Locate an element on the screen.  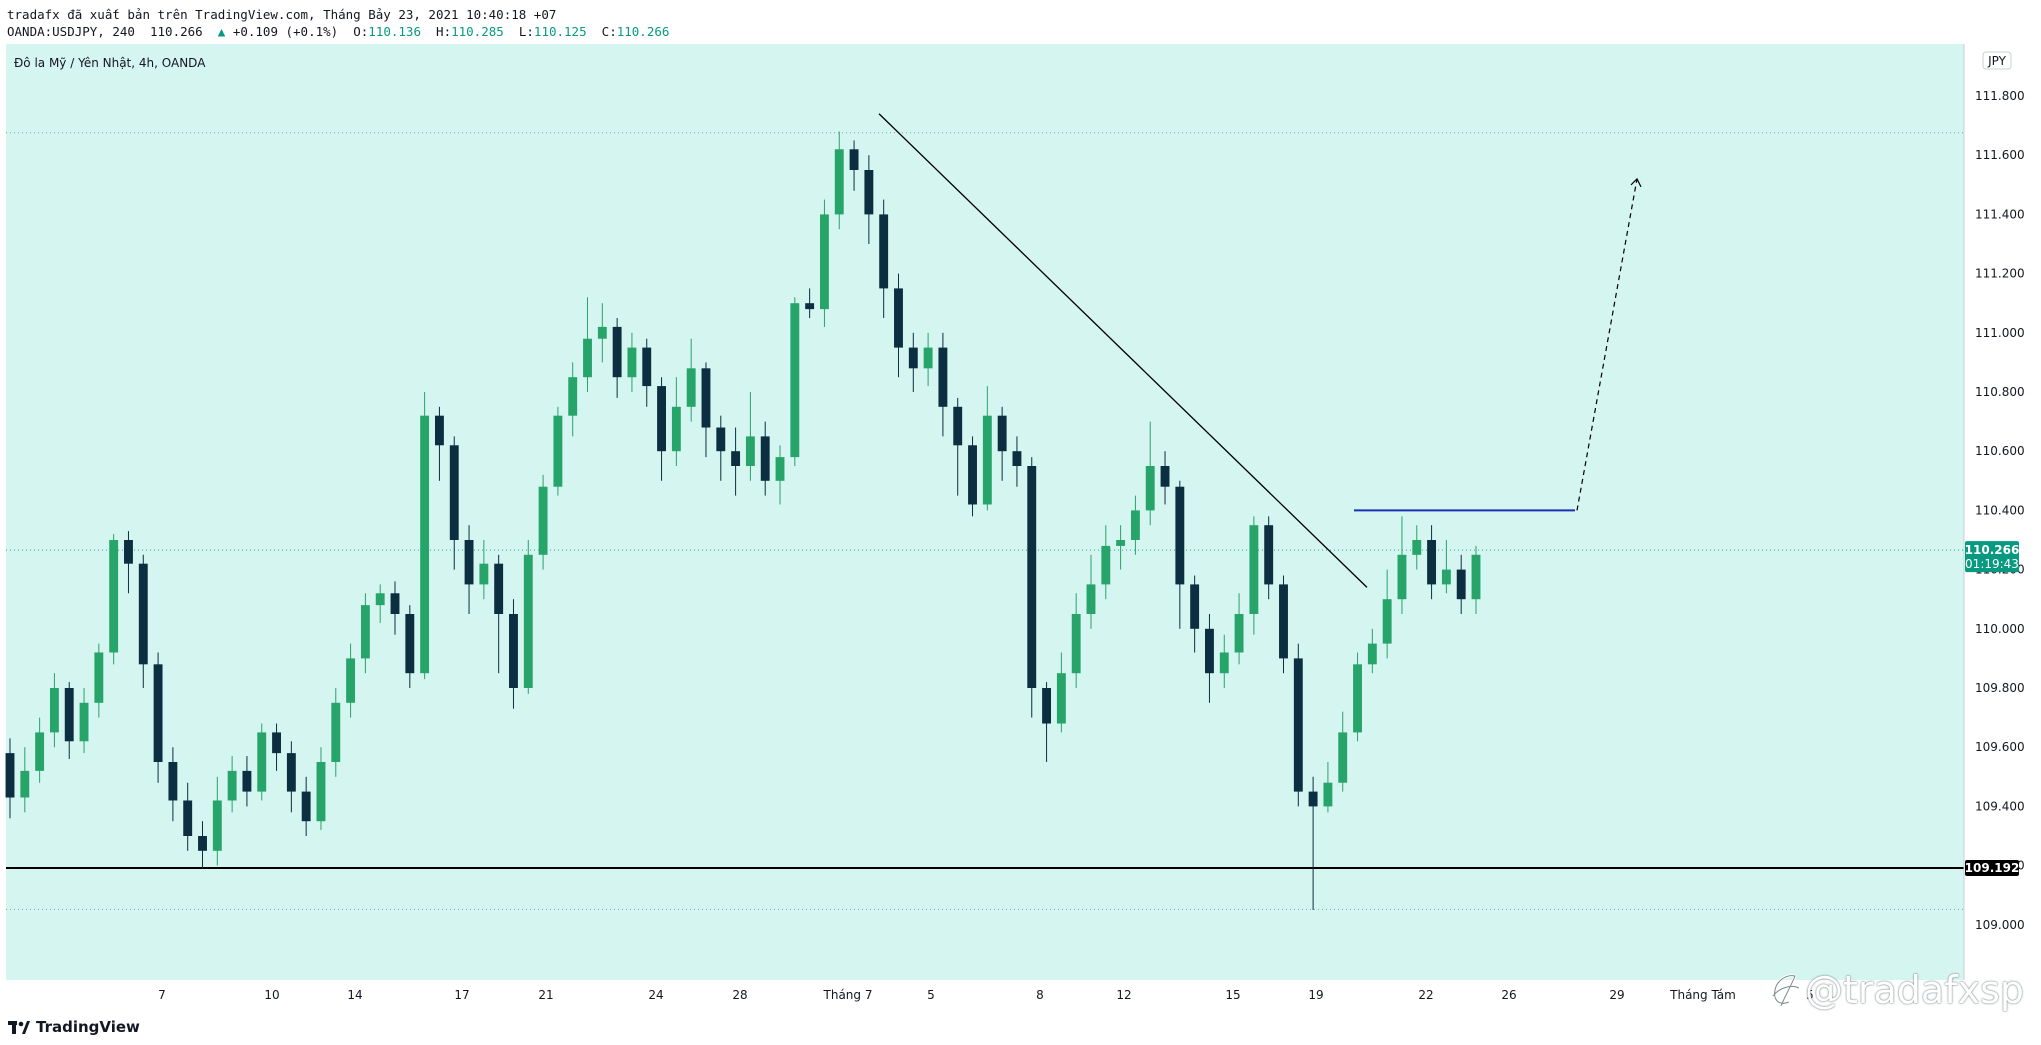
trendline is located at coordinates (1123, 350).